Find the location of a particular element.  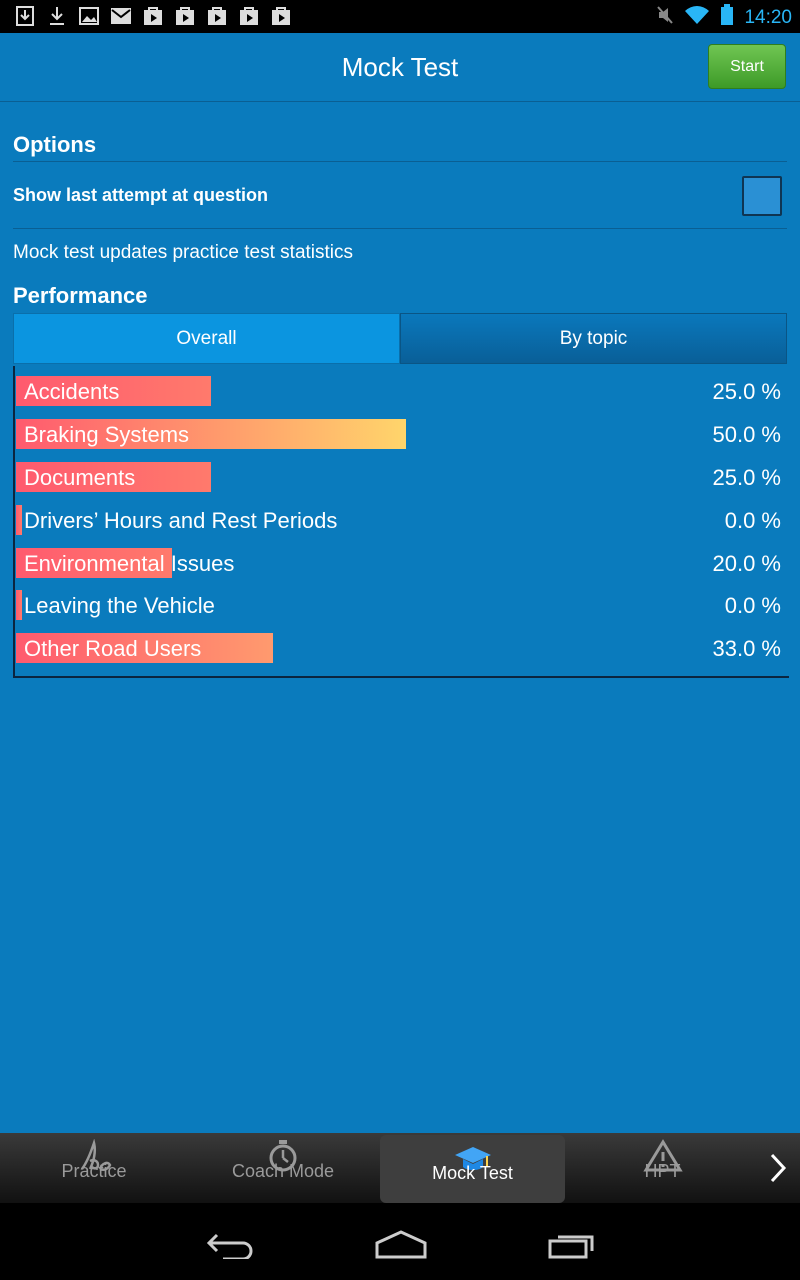

nav-hpt: HPT is located at coordinates (662, 1168).